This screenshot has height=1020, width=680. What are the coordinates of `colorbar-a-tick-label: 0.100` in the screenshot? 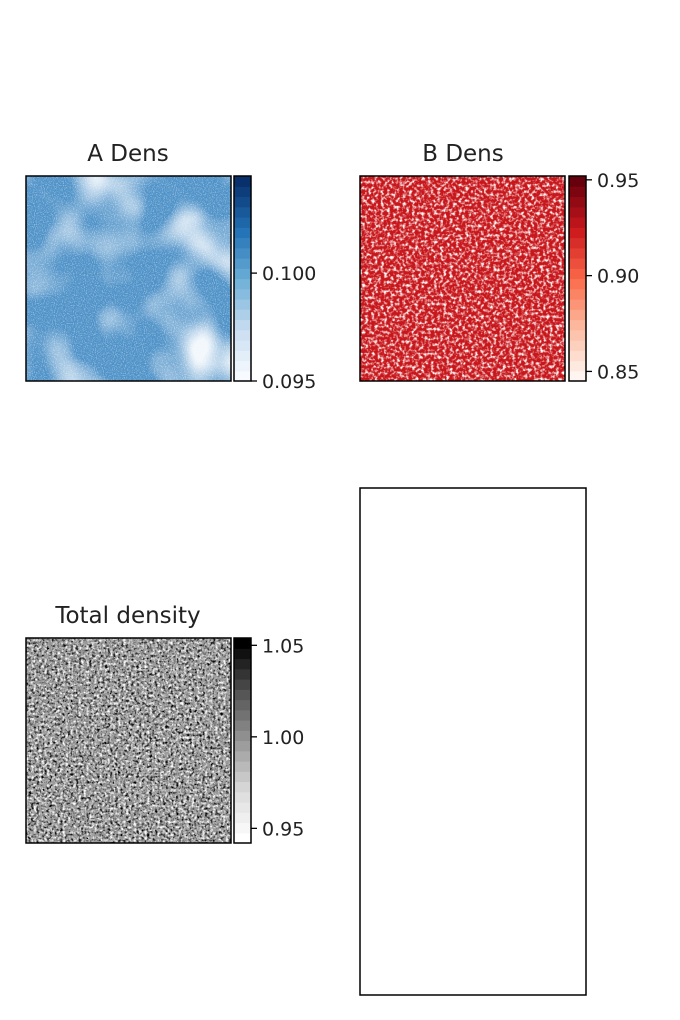 It's located at (289, 274).